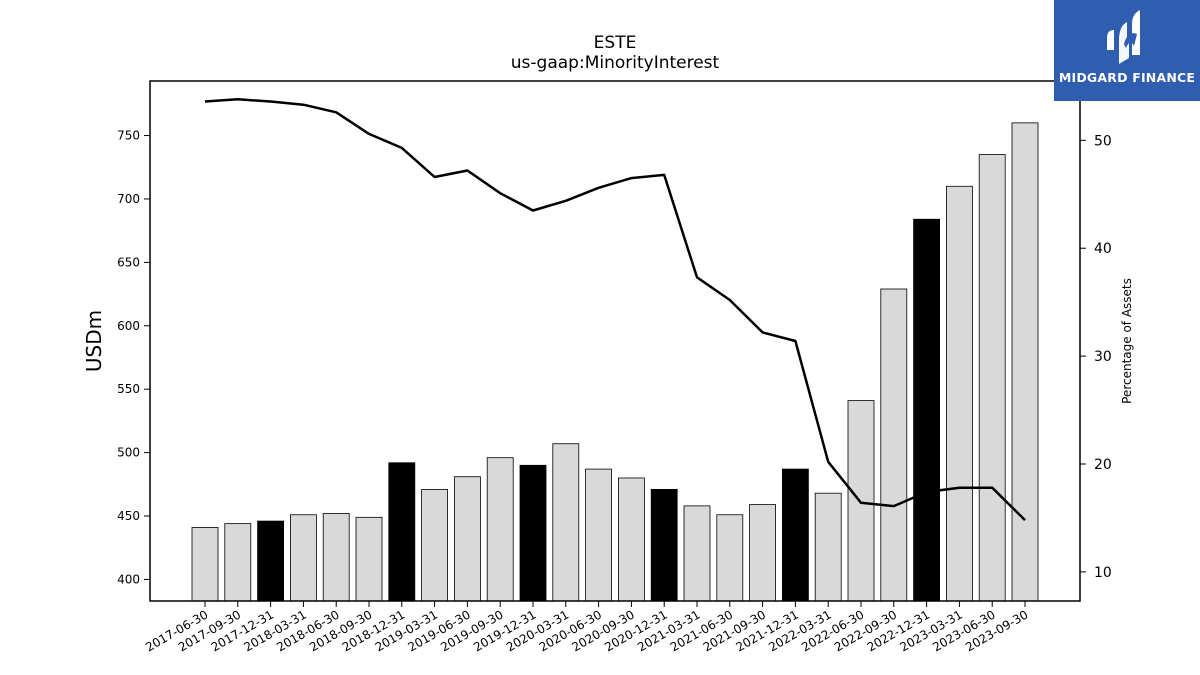  Describe the element at coordinates (1127, 77) in the screenshot. I see `logo-text: MIDGARD FINANCE` at that location.